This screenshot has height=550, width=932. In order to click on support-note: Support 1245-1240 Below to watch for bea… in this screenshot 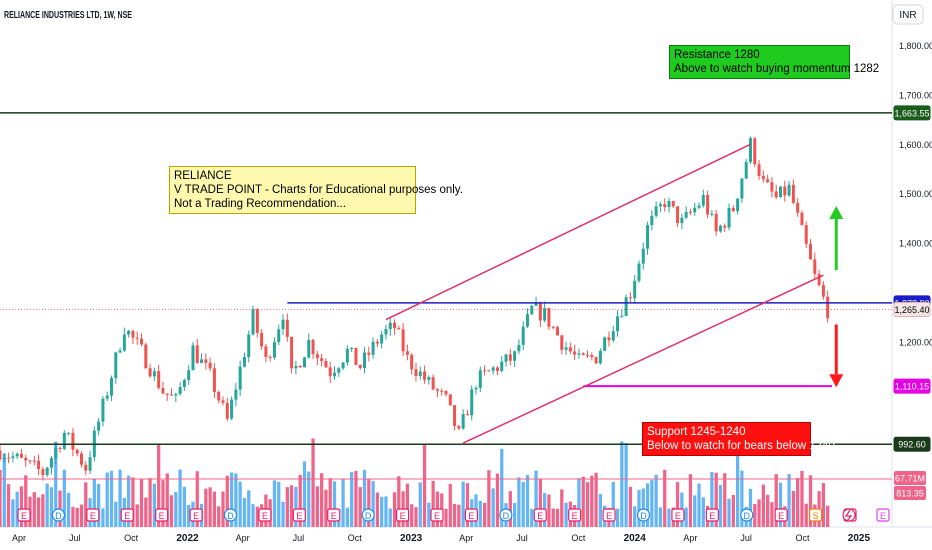, I will do `click(738, 439)`.